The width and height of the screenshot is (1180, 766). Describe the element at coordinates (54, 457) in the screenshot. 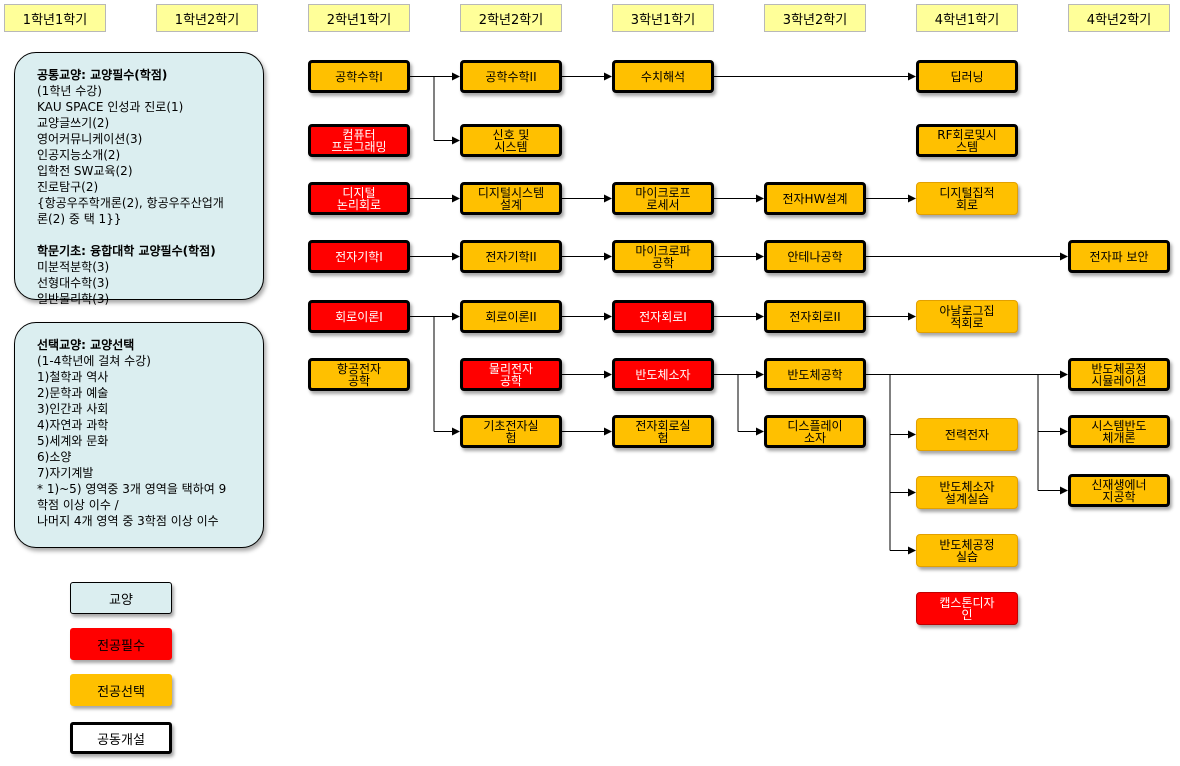

I see `panel-line: 6)소양` at that location.